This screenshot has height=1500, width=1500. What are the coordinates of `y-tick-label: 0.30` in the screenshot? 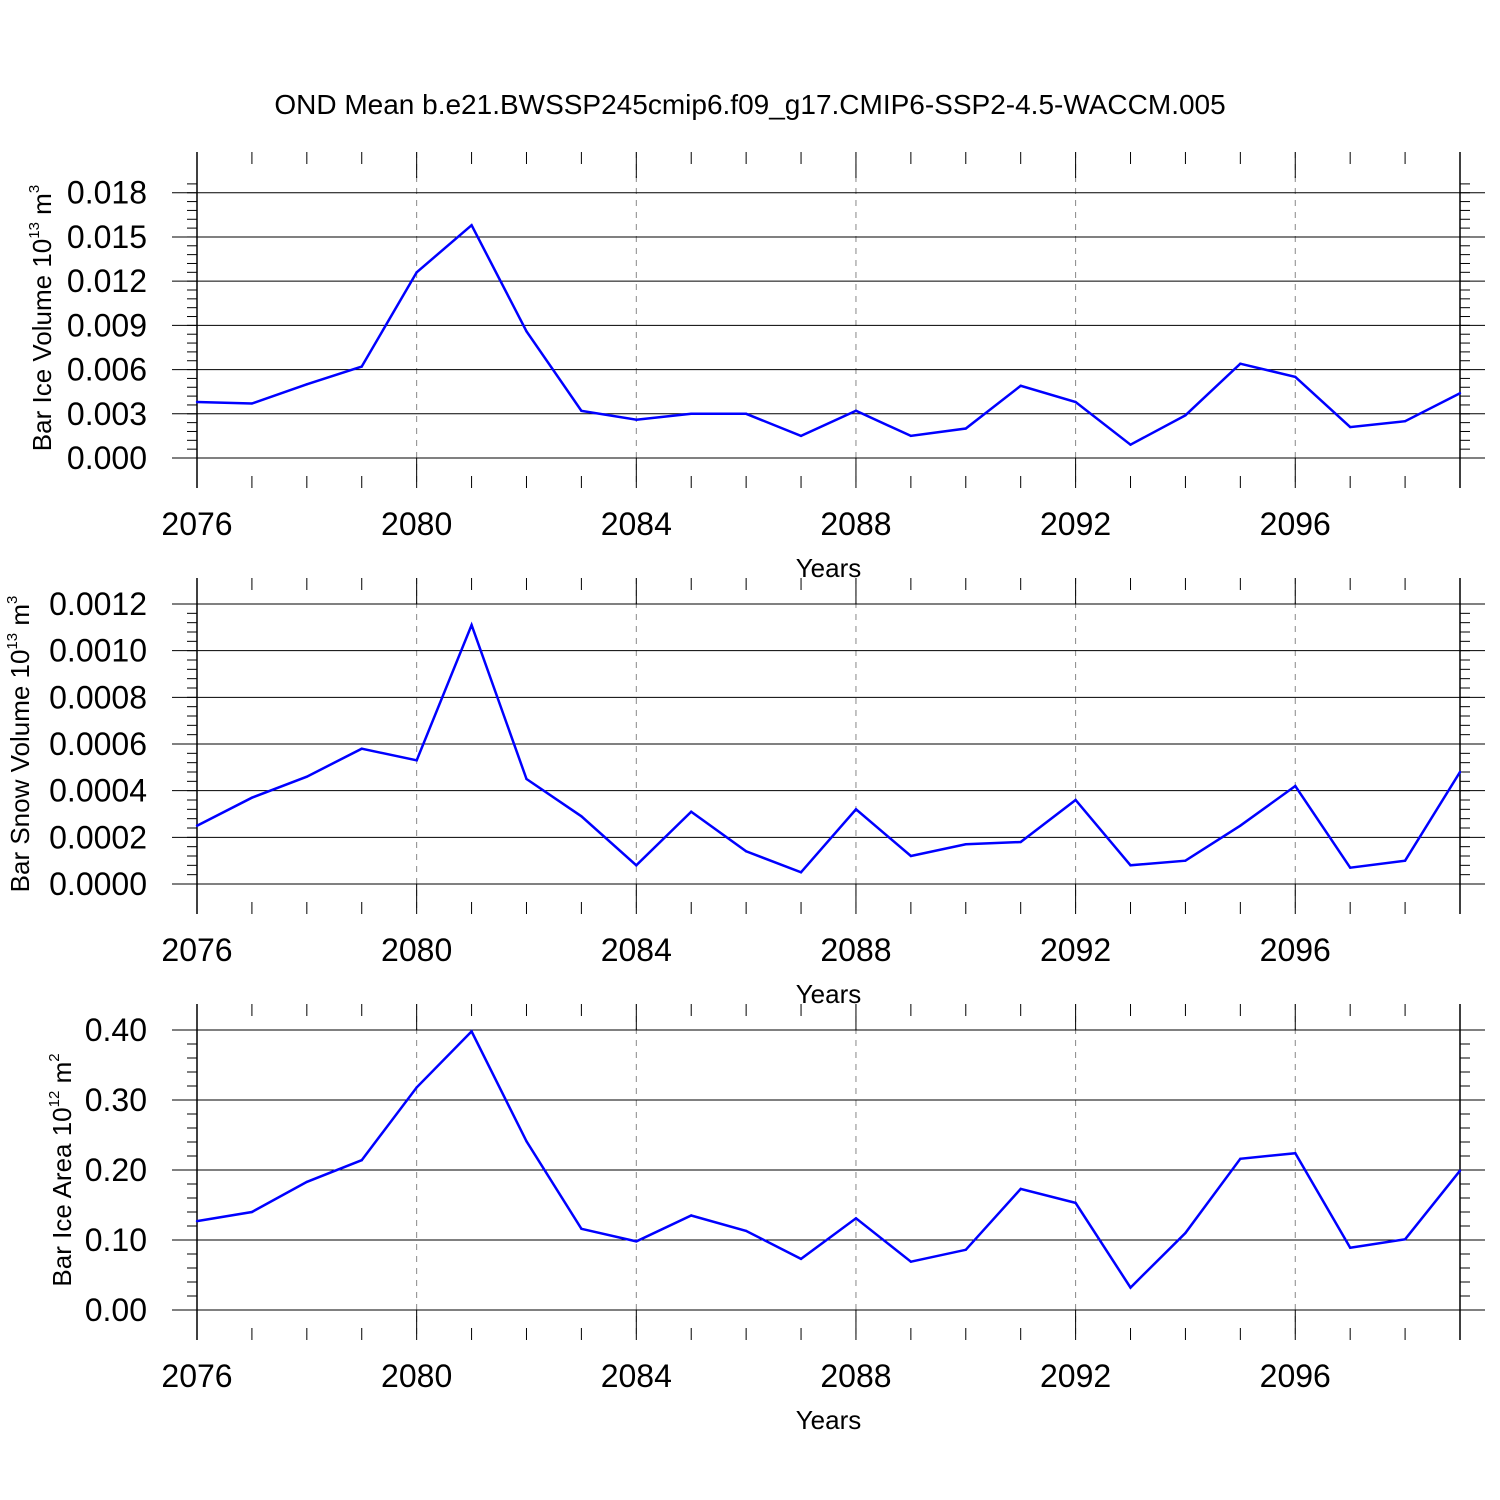 It's located at (116, 1100).